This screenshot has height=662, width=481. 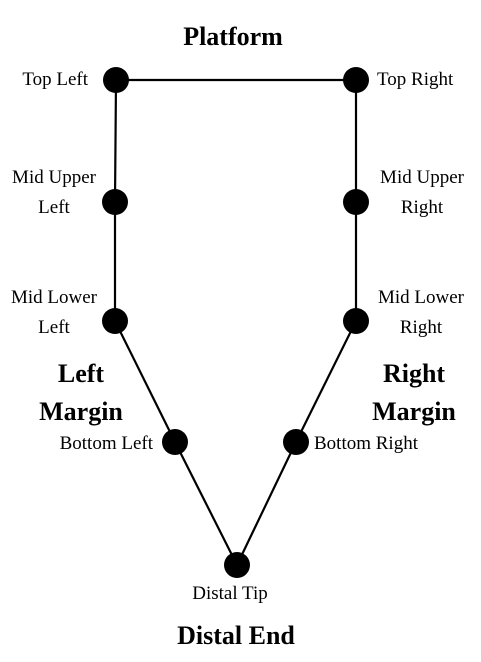 I want to click on platform-title: Platform, so click(x=233, y=36).